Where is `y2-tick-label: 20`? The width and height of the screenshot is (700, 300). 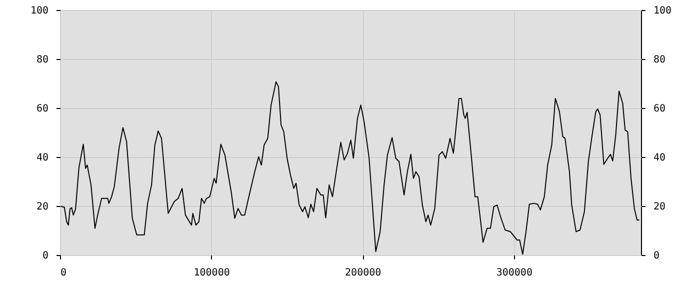
y2-tick-label: 20 is located at coordinates (660, 207).